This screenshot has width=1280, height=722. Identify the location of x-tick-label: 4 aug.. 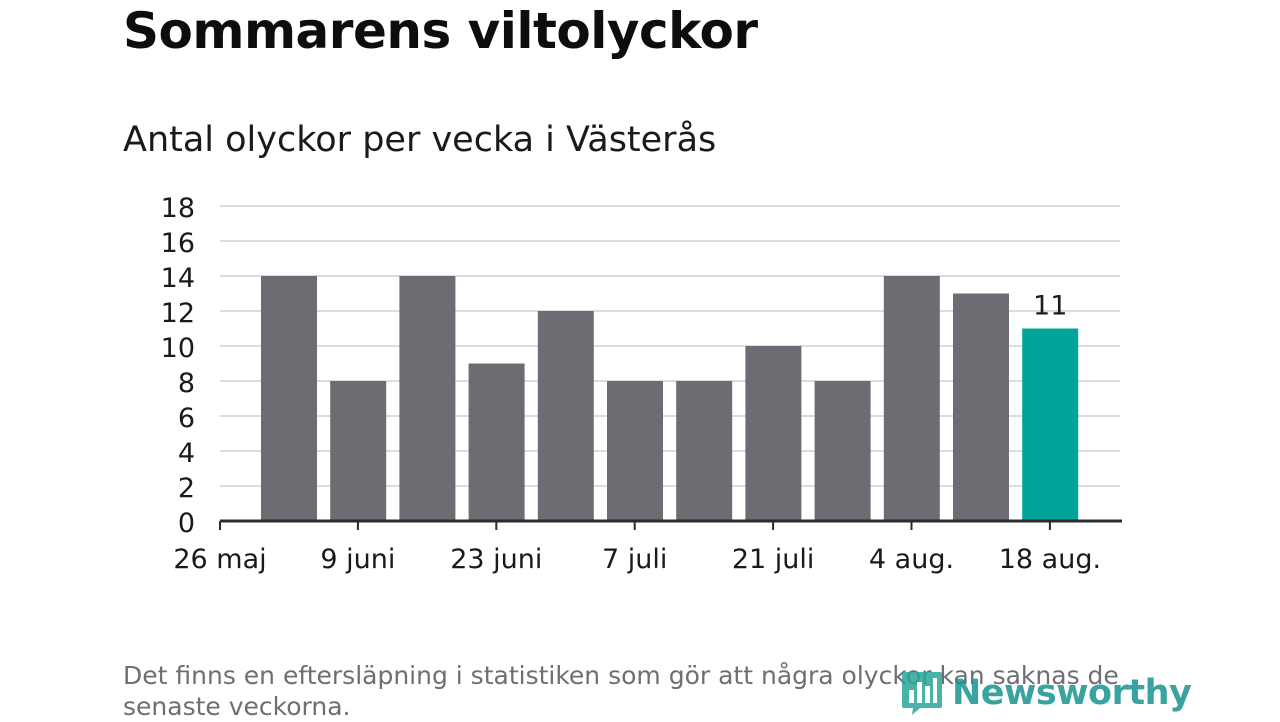
(911, 559).